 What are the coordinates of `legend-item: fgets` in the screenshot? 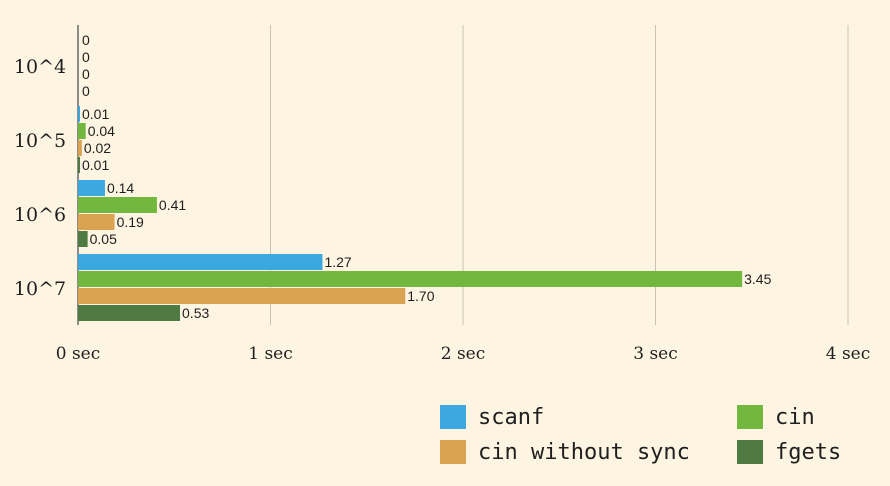 It's located at (789, 452).